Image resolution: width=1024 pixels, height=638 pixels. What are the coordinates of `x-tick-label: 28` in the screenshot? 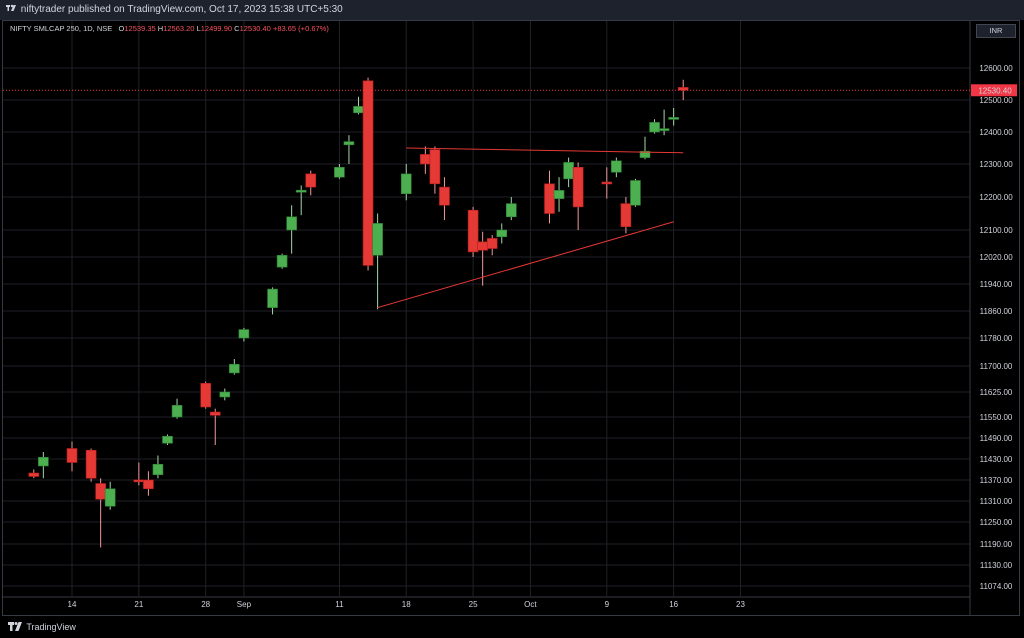 It's located at (205, 604).